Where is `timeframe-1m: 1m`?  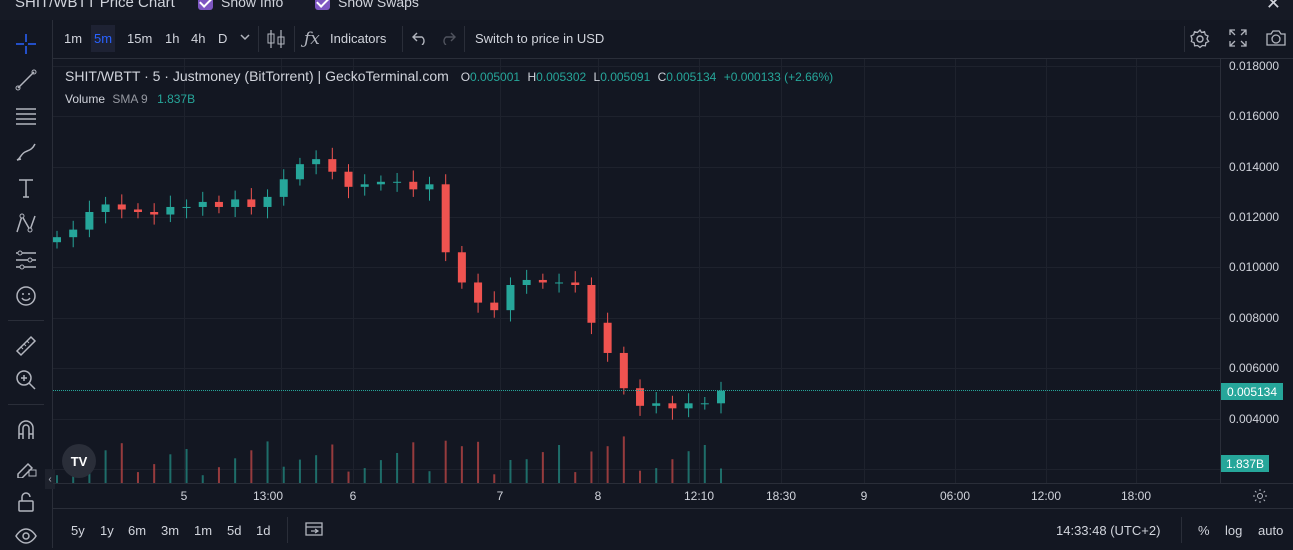 timeframe-1m: 1m is located at coordinates (73, 38).